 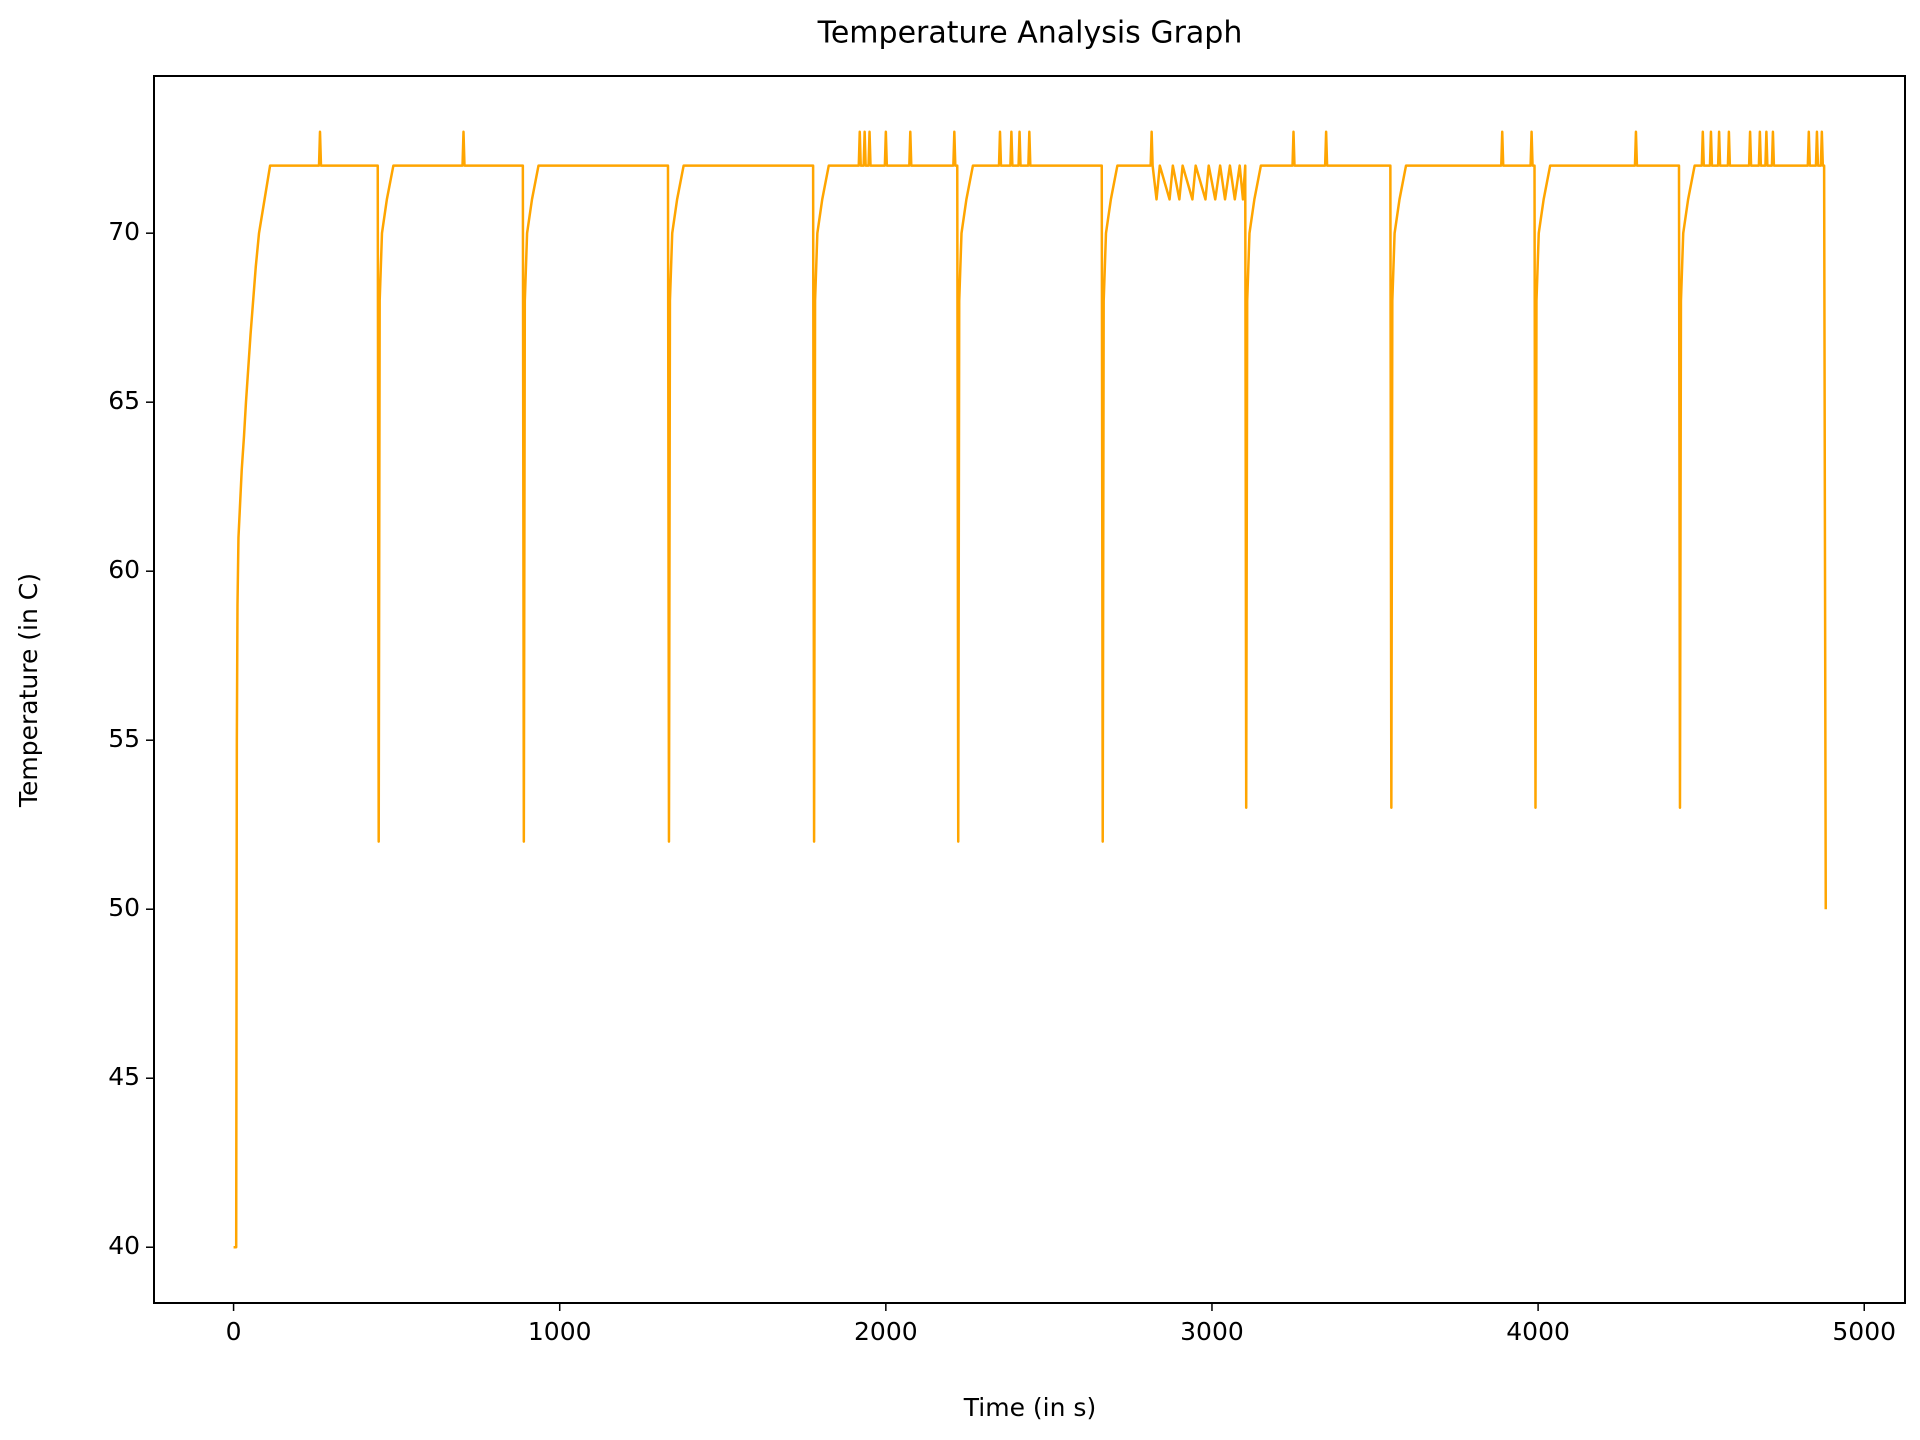 What do you see at coordinates (124, 231) in the screenshot?
I see `y-tick-label: 70` at bounding box center [124, 231].